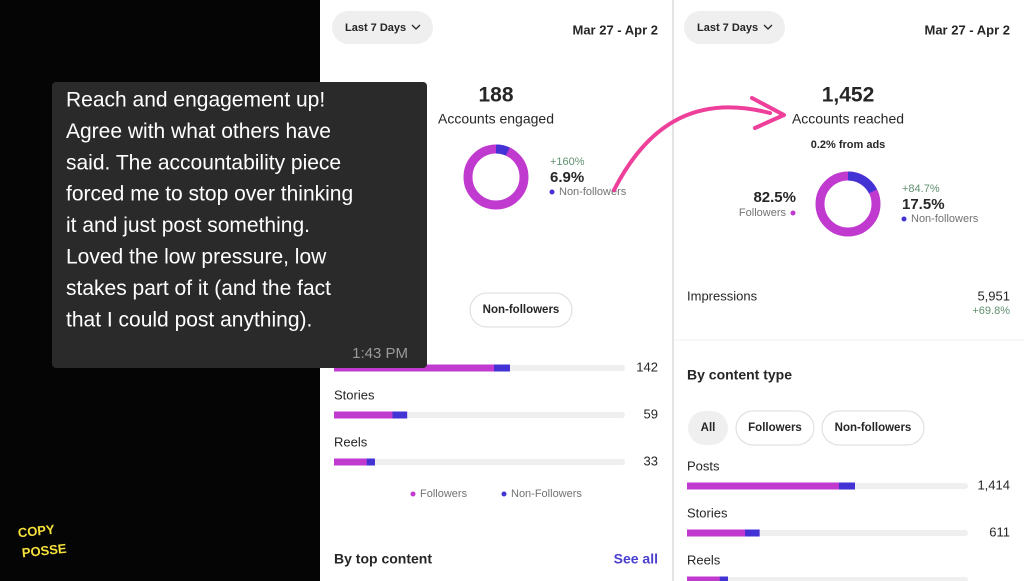 The height and width of the screenshot is (581, 1024). Describe the element at coordinates (198, 288) in the screenshot. I see `chat-line: stakes part of it (and the fact` at that location.